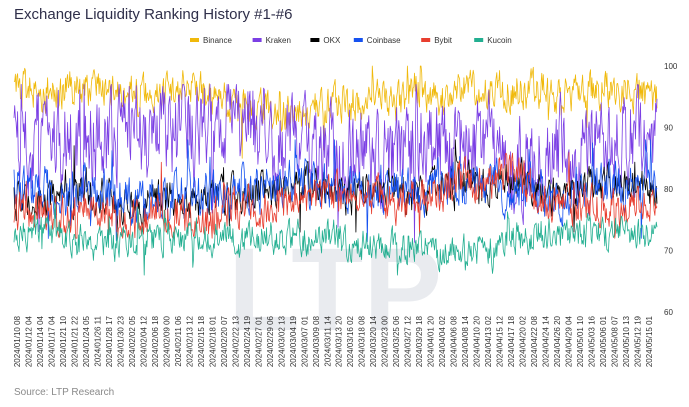 The height and width of the screenshot is (407, 689). What do you see at coordinates (557, 341) in the screenshot?
I see `x-tick-label: 2024/04/26 20` at bounding box center [557, 341].